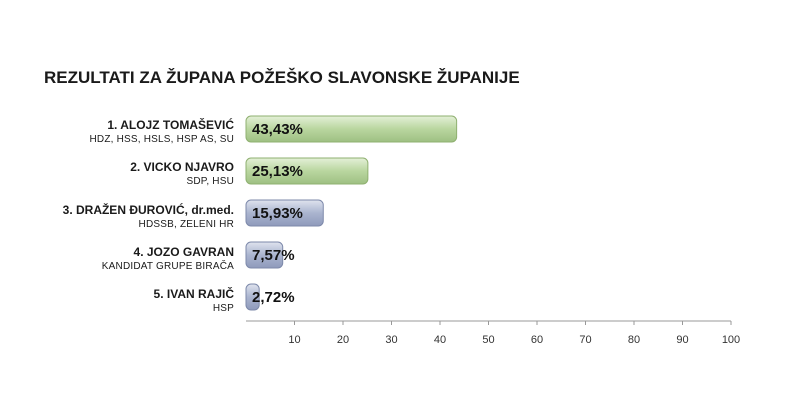  What do you see at coordinates (682, 340) in the screenshot?
I see `x-tick-label-90: 90` at bounding box center [682, 340].